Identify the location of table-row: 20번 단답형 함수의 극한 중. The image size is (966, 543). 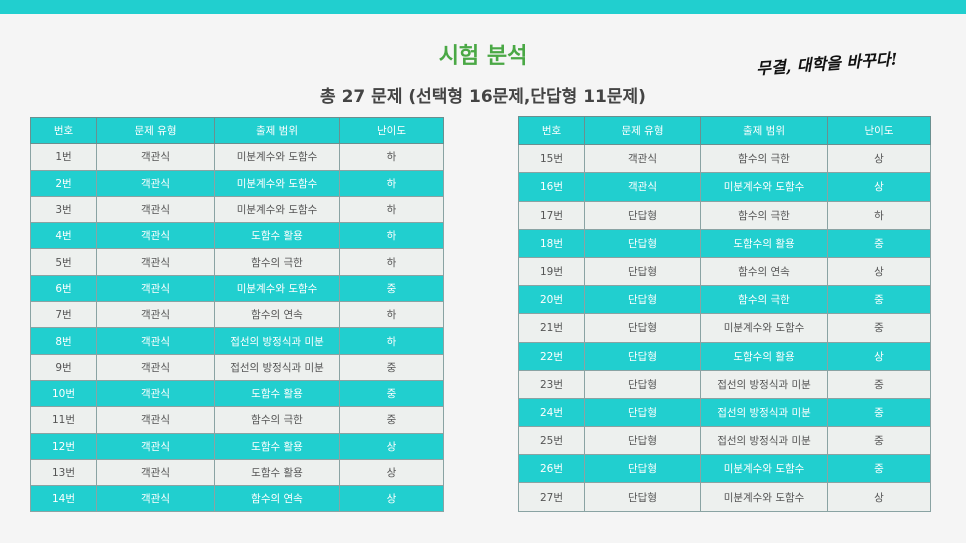
(724, 300).